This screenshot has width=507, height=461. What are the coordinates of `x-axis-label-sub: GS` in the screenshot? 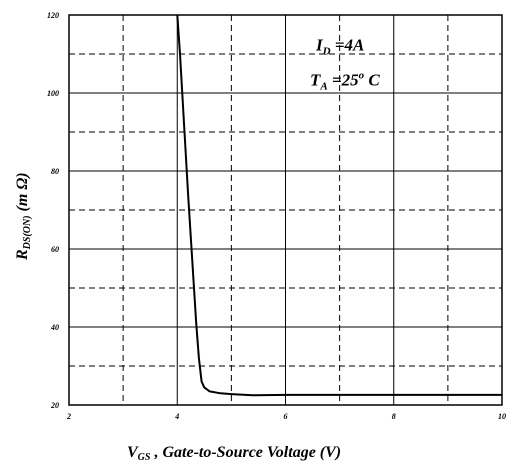 It's located at (144, 456).